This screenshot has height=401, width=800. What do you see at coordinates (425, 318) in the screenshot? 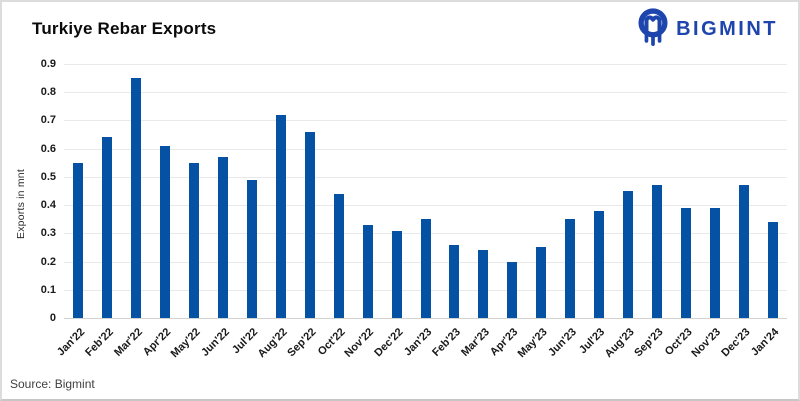
I see `x-axis-line` at bounding box center [425, 318].